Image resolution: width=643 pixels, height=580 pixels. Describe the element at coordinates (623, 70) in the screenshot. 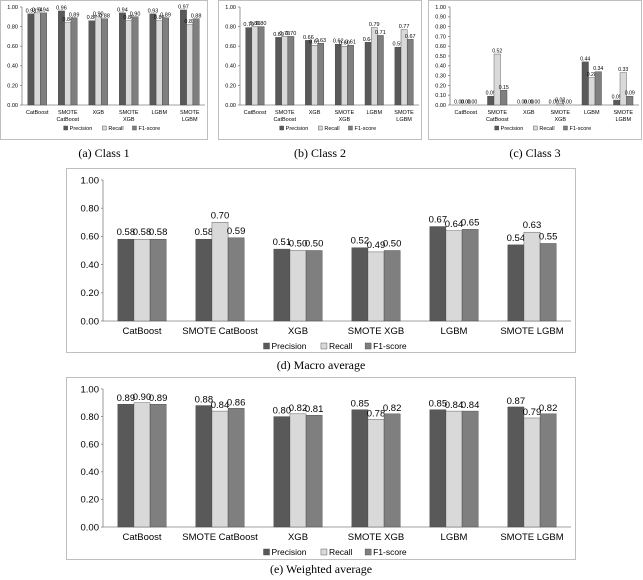

I see `data-label: 0.33` at that location.